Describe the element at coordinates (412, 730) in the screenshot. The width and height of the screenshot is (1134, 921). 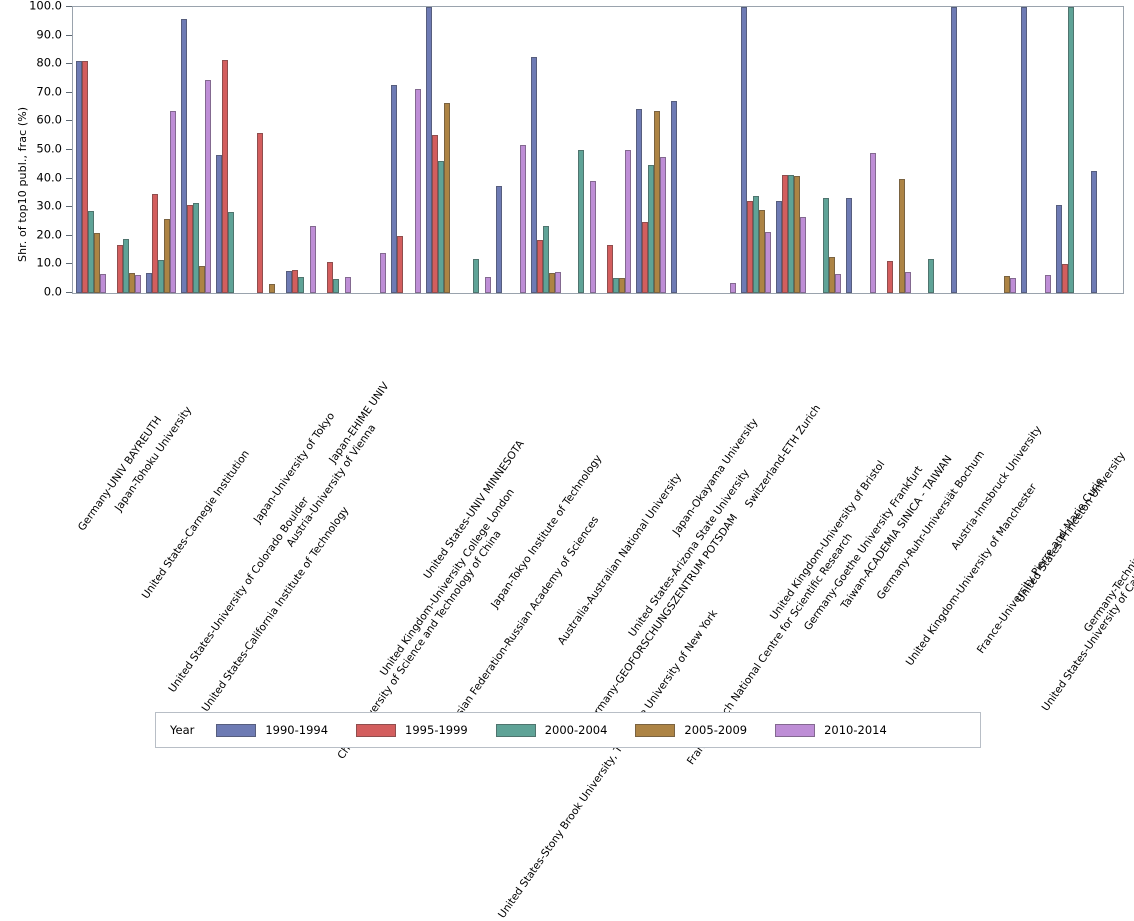
I see `legend-entry: 1995-1999` at that location.